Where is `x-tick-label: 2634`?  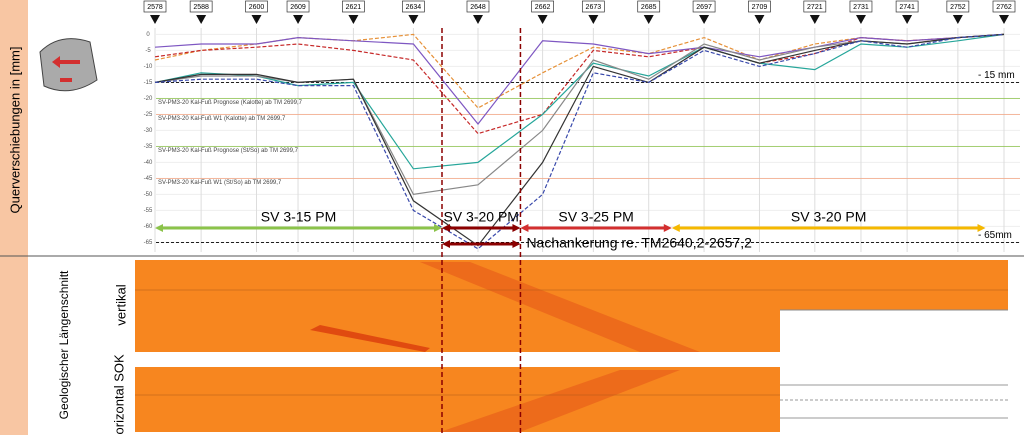
x-tick-label: 2634 is located at coordinates (414, 7).